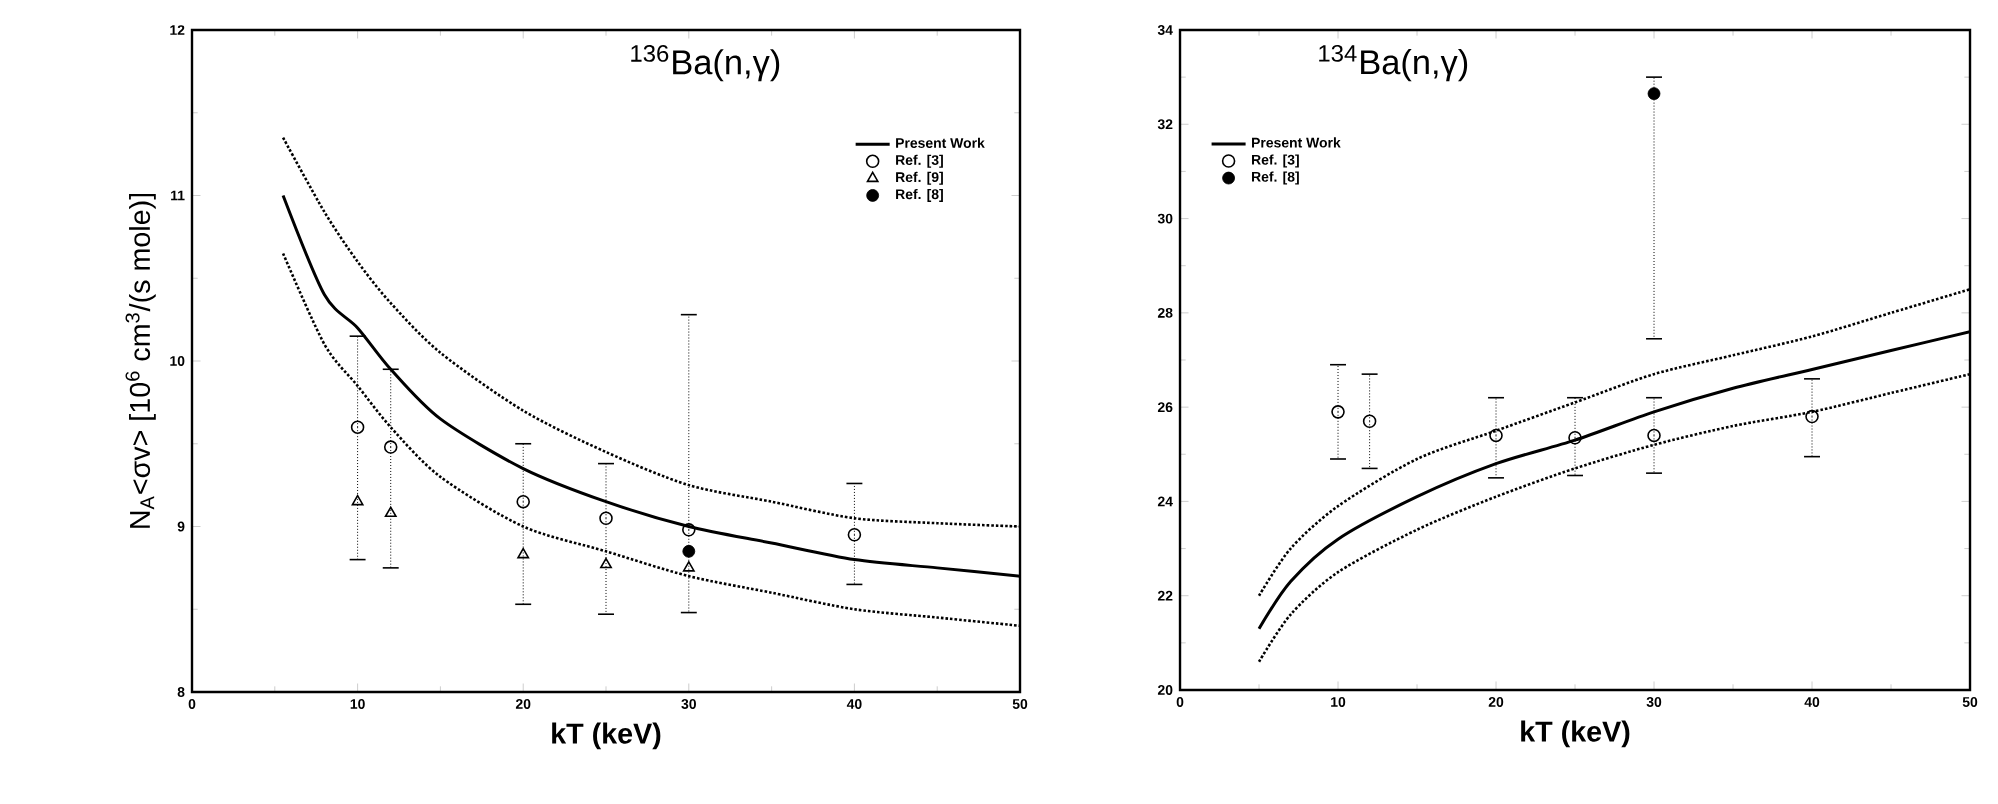  What do you see at coordinates (1393, 63) in the screenshot?
I see `chart-title: $^{134}$Ba(n,γ)` at bounding box center [1393, 63].